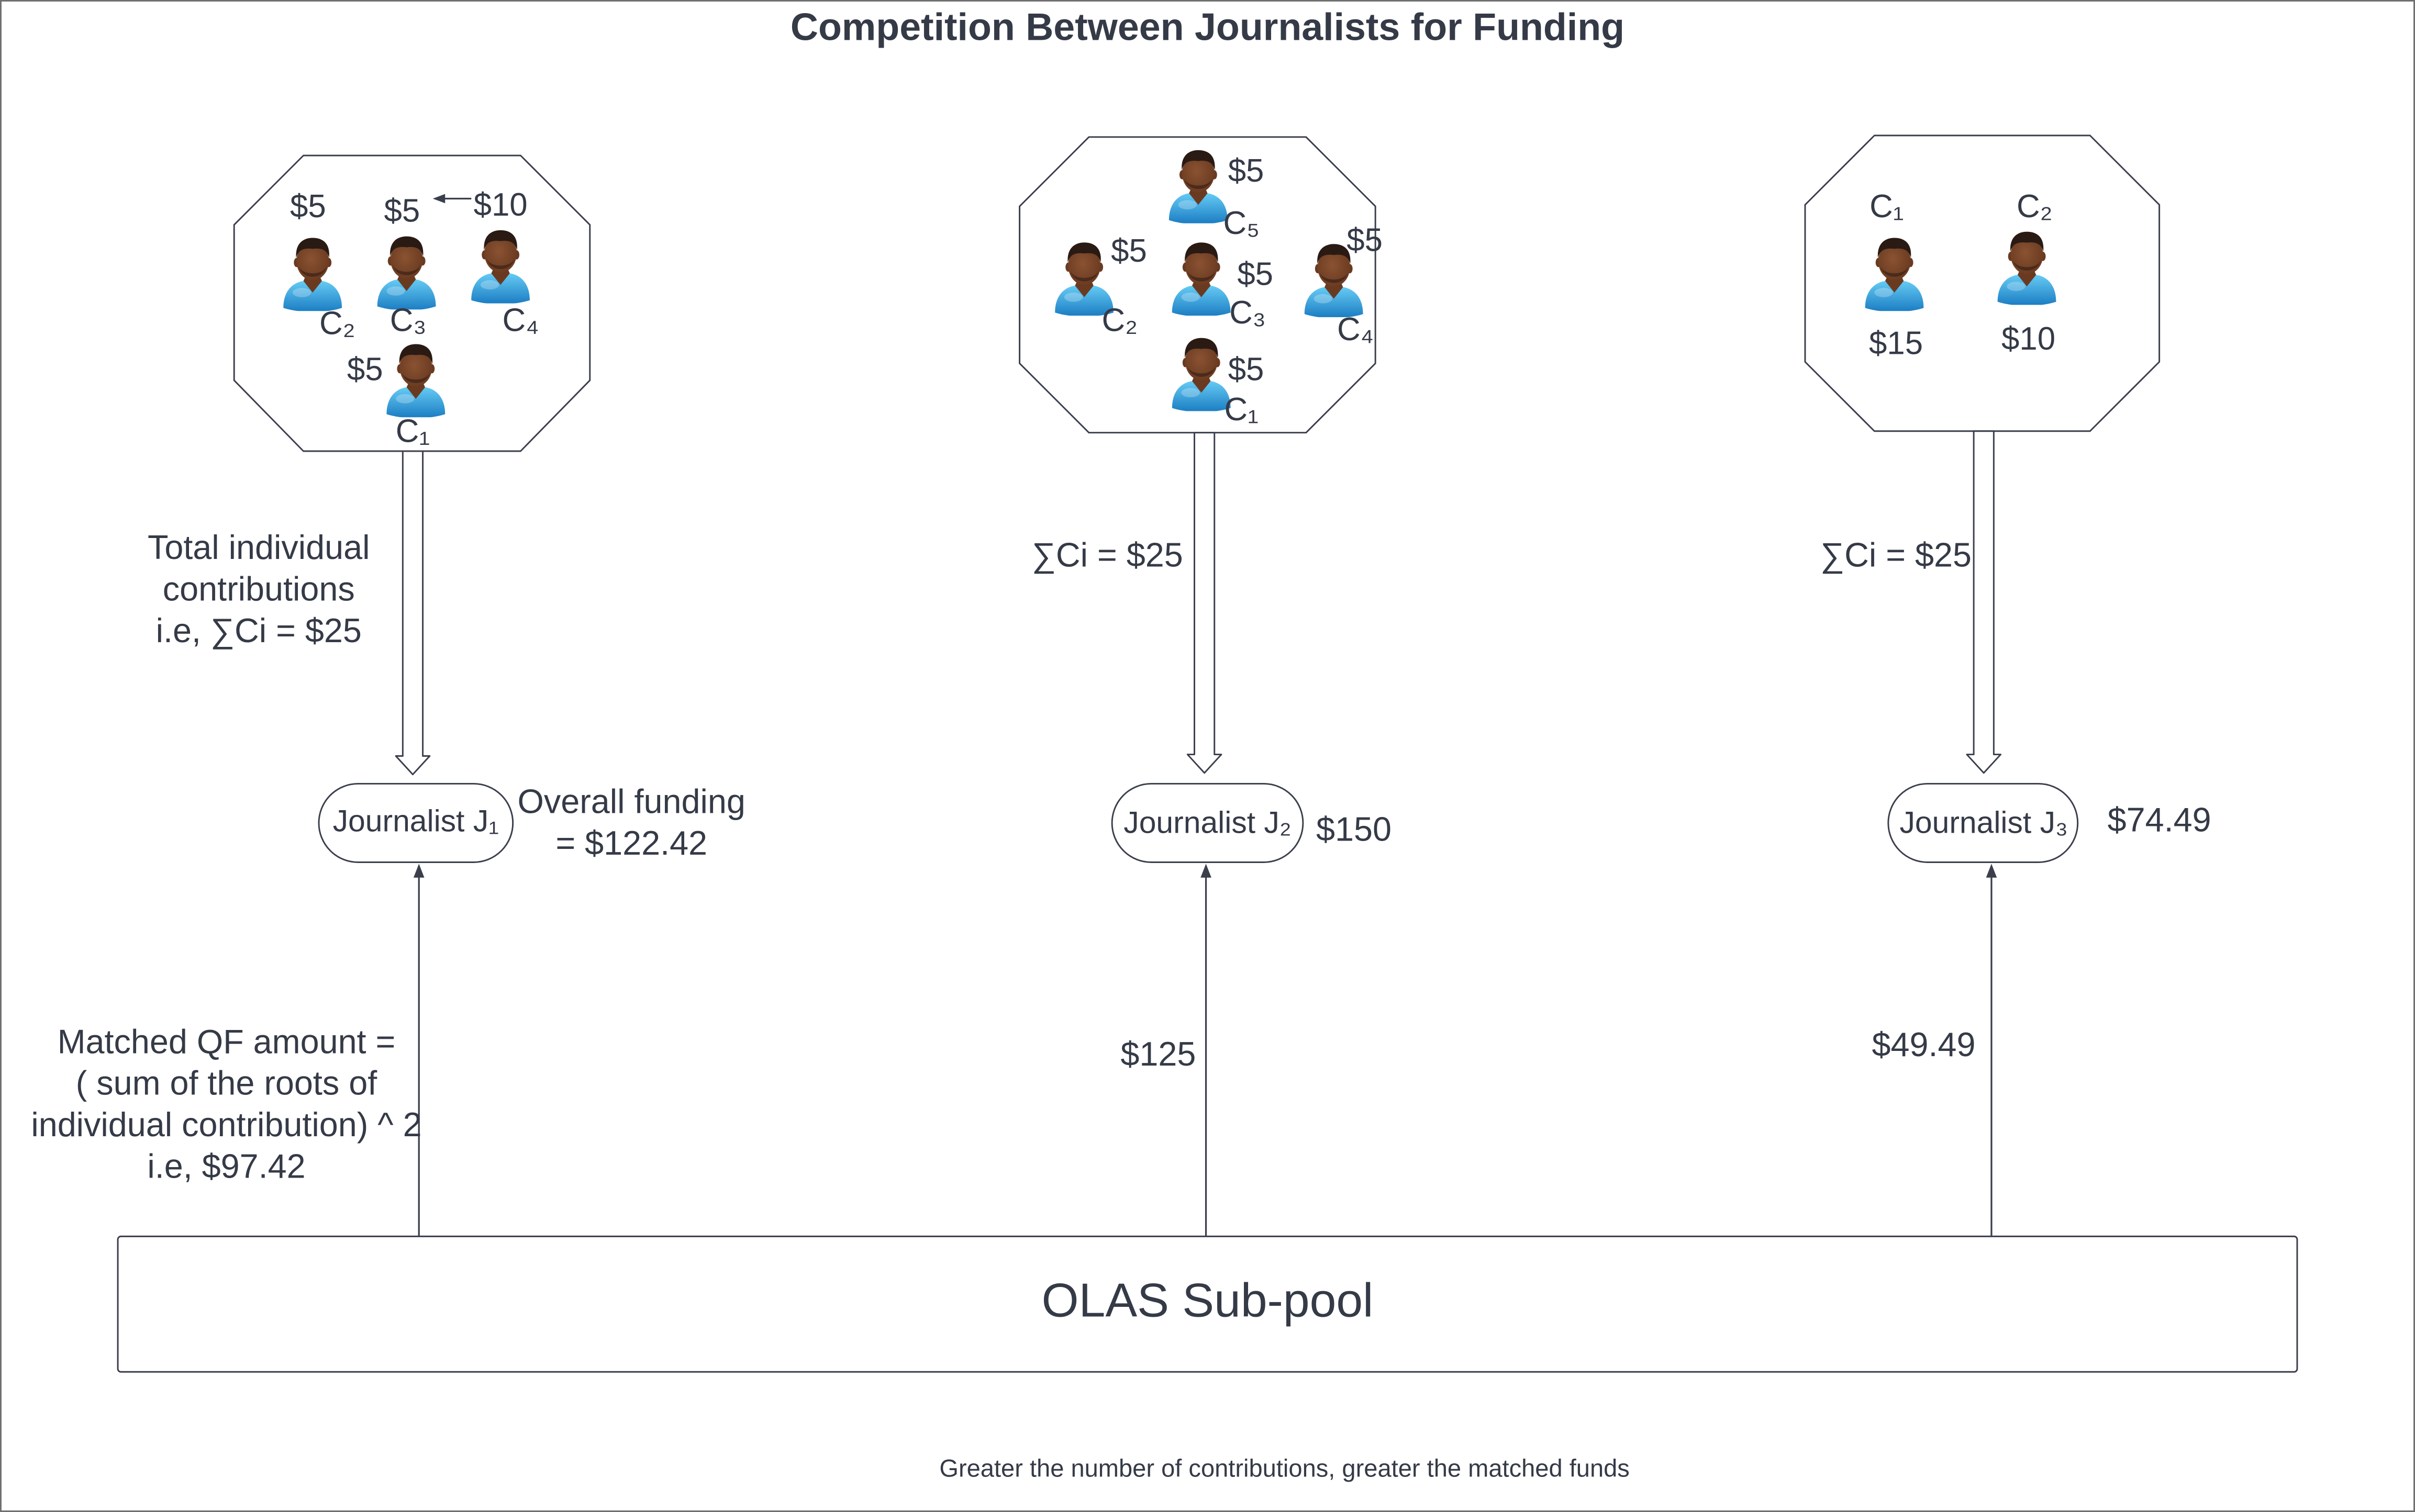  What do you see at coordinates (226, 1166) in the screenshot?
I see `matched-amount-note: i.e, $97.42` at bounding box center [226, 1166].